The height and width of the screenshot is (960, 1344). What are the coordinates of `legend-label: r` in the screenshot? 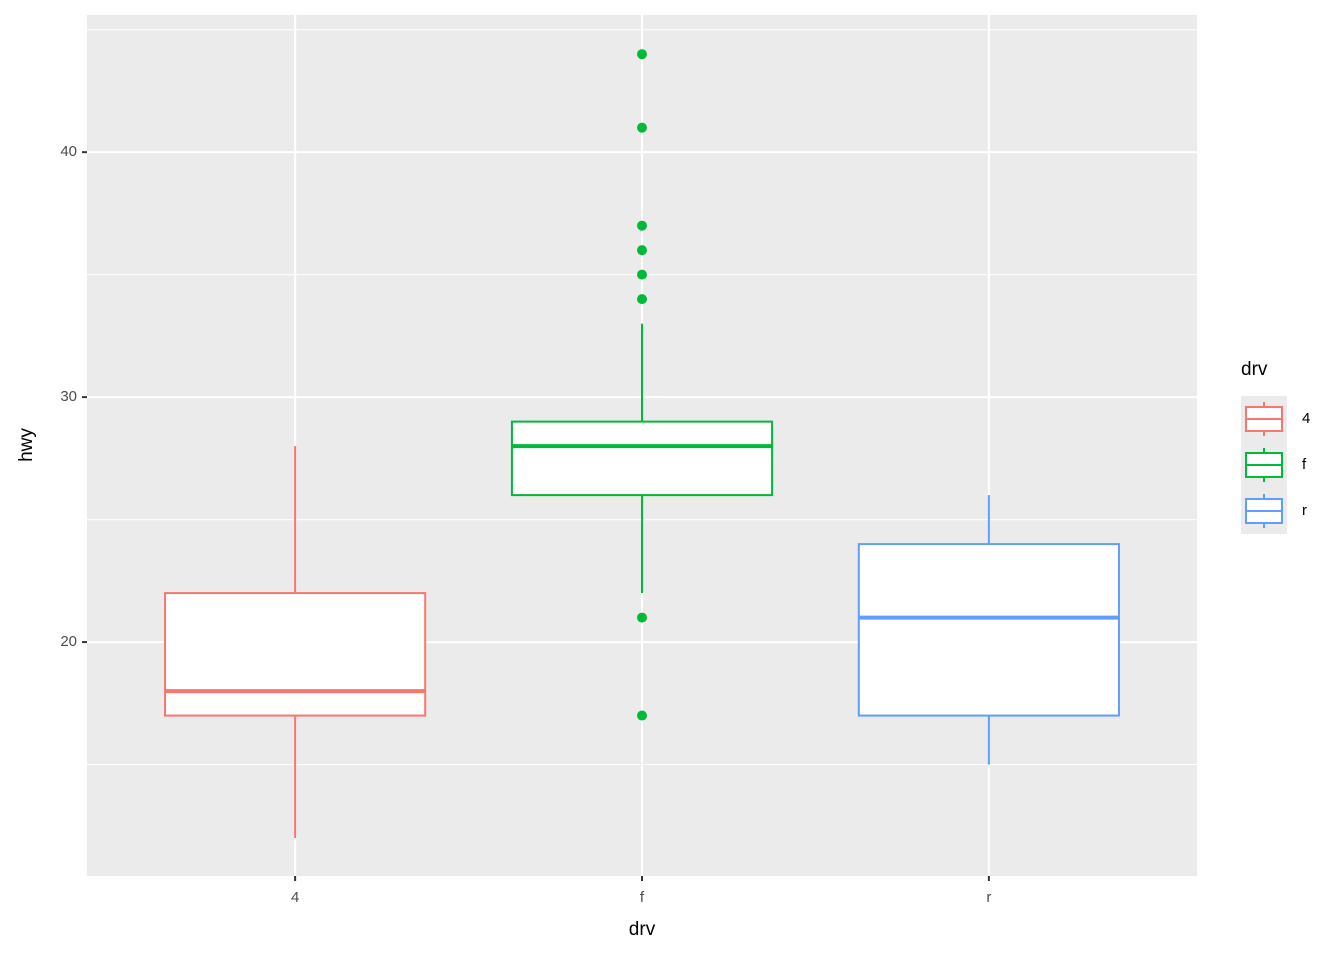 It's located at (1304, 510).